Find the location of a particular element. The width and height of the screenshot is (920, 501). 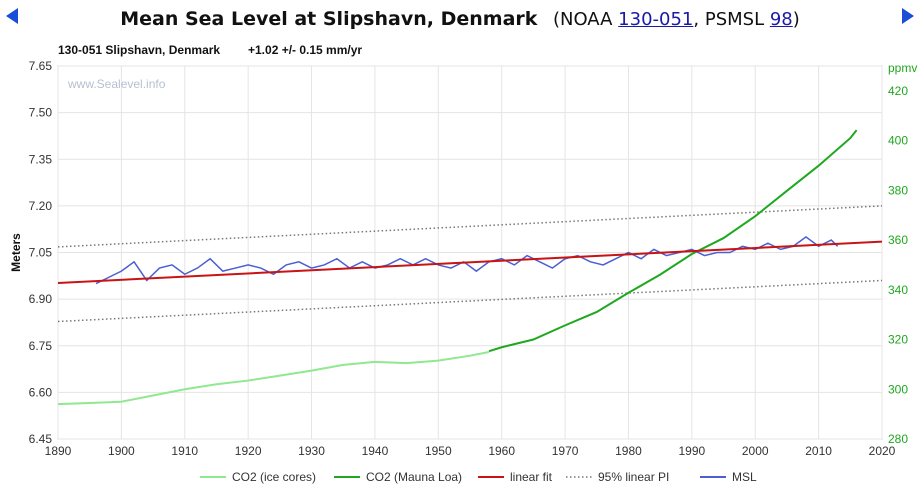

y-tick-label: 7.50 is located at coordinates (41, 113).